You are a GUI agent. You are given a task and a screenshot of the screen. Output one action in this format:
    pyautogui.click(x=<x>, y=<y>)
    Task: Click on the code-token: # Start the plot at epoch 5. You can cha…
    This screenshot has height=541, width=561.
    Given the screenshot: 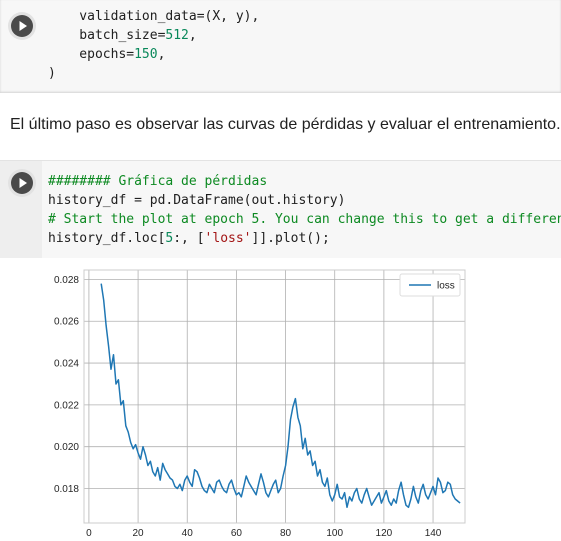 What is the action you would take?
    pyautogui.click(x=304, y=219)
    